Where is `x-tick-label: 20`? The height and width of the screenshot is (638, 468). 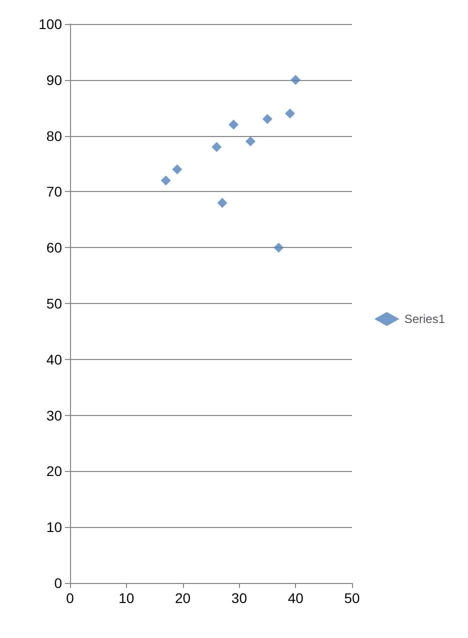 x-tick-label: 20 is located at coordinates (183, 598).